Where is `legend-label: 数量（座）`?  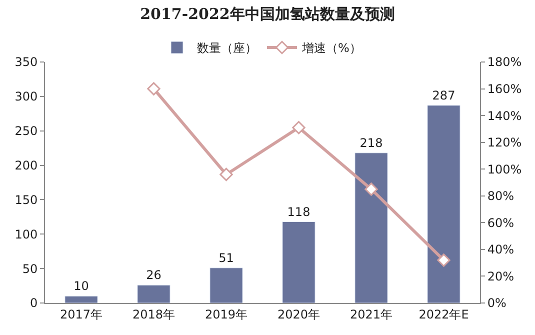 legend-label: 数量（座） is located at coordinates (227, 48).